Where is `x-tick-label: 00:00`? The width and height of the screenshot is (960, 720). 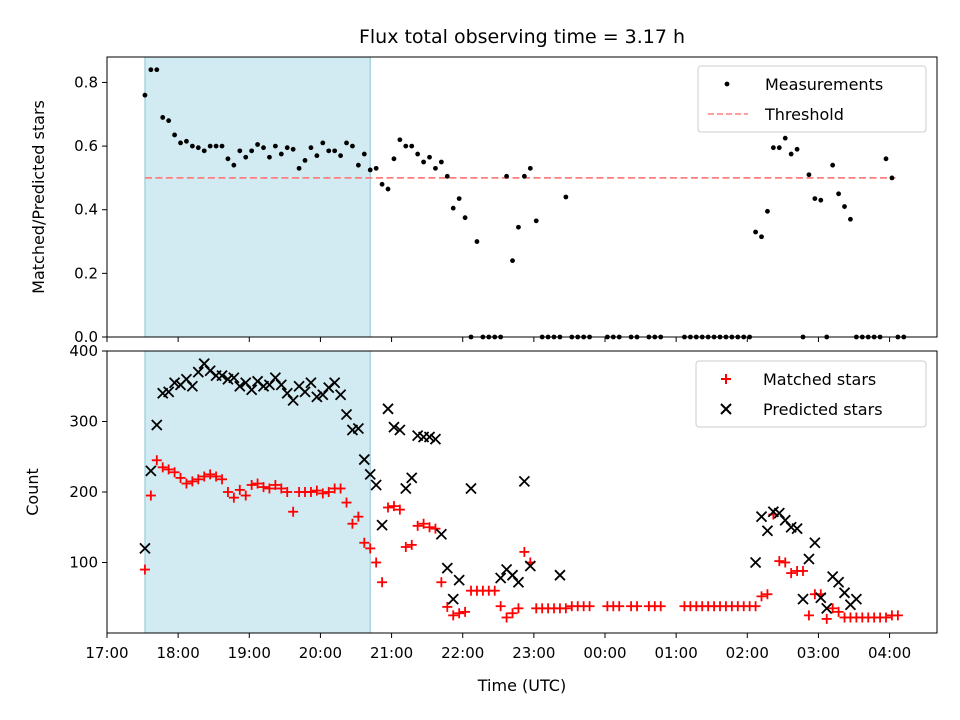 x-tick-label: 00:00 is located at coordinates (604, 653).